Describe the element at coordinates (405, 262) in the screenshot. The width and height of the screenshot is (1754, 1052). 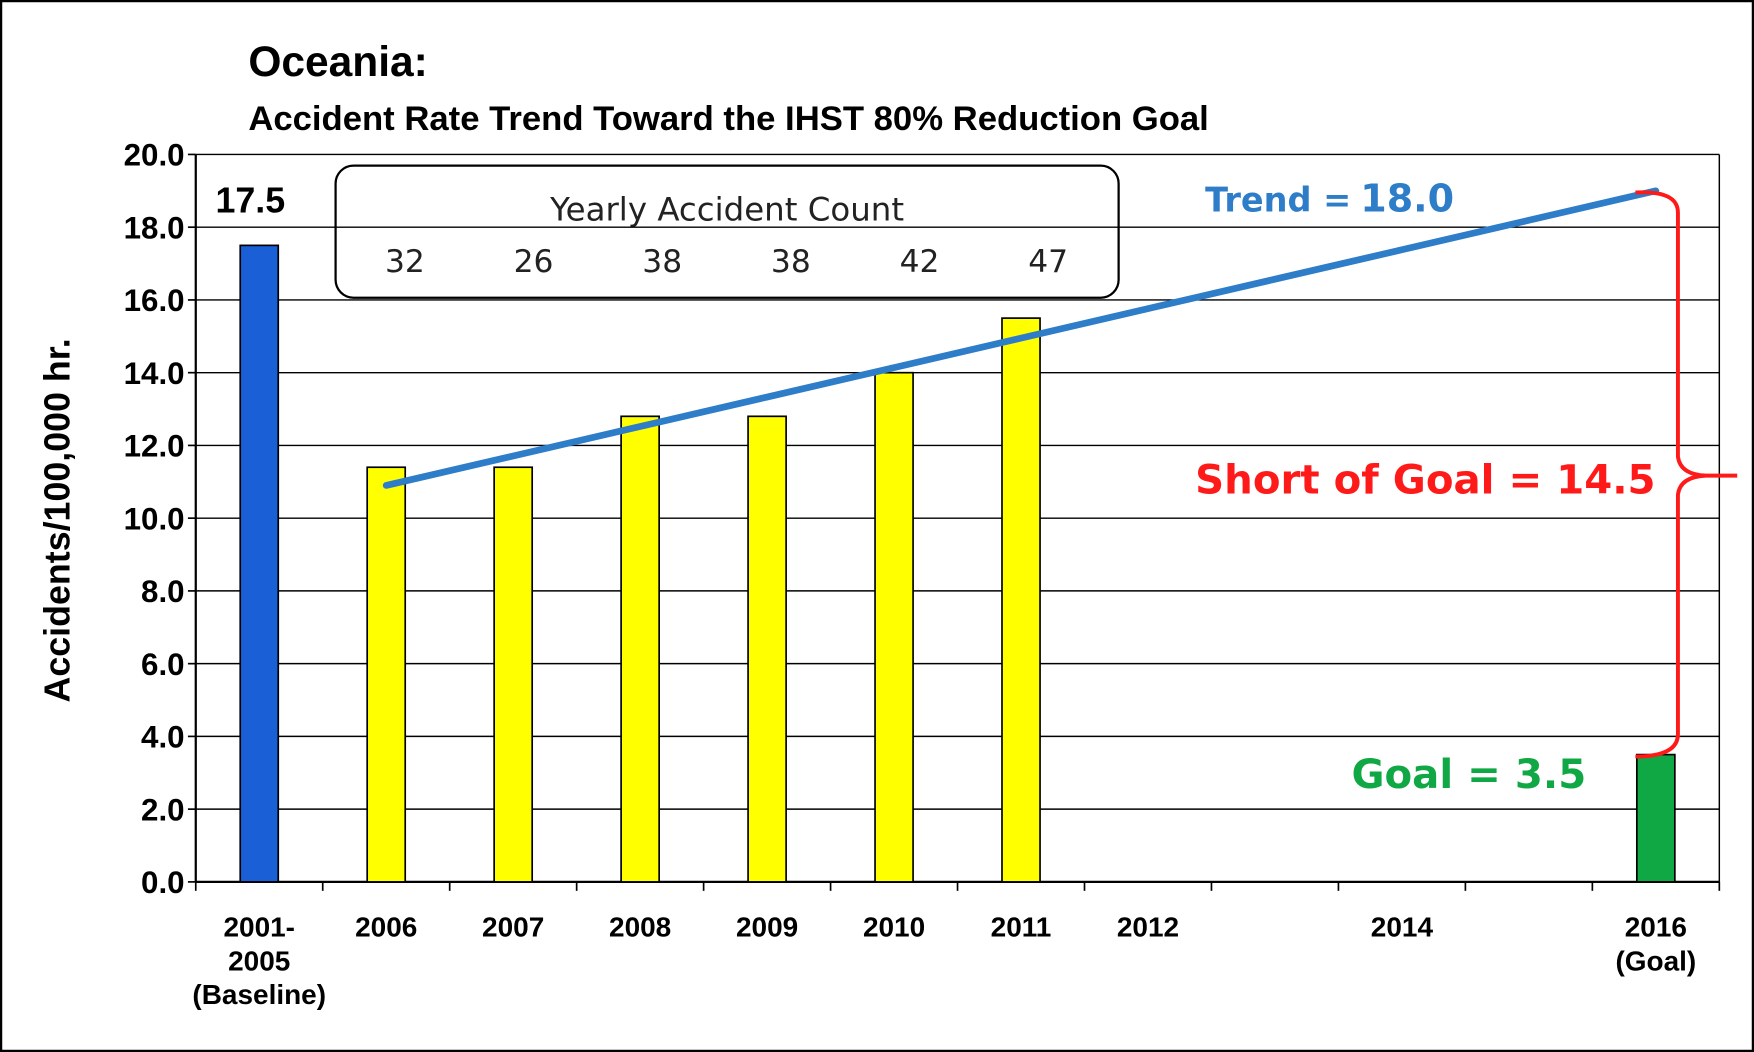
I see `inset-count: 32` at that location.